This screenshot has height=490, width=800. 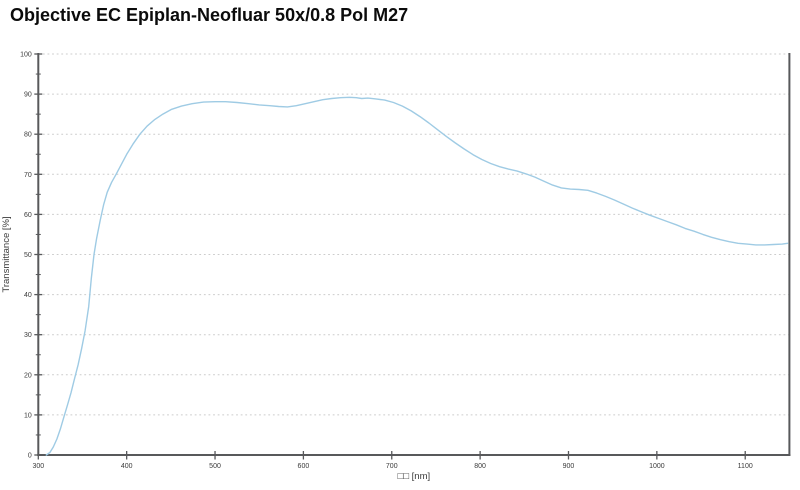 What do you see at coordinates (28, 295) in the screenshot?
I see `svg-text: 40` at bounding box center [28, 295].